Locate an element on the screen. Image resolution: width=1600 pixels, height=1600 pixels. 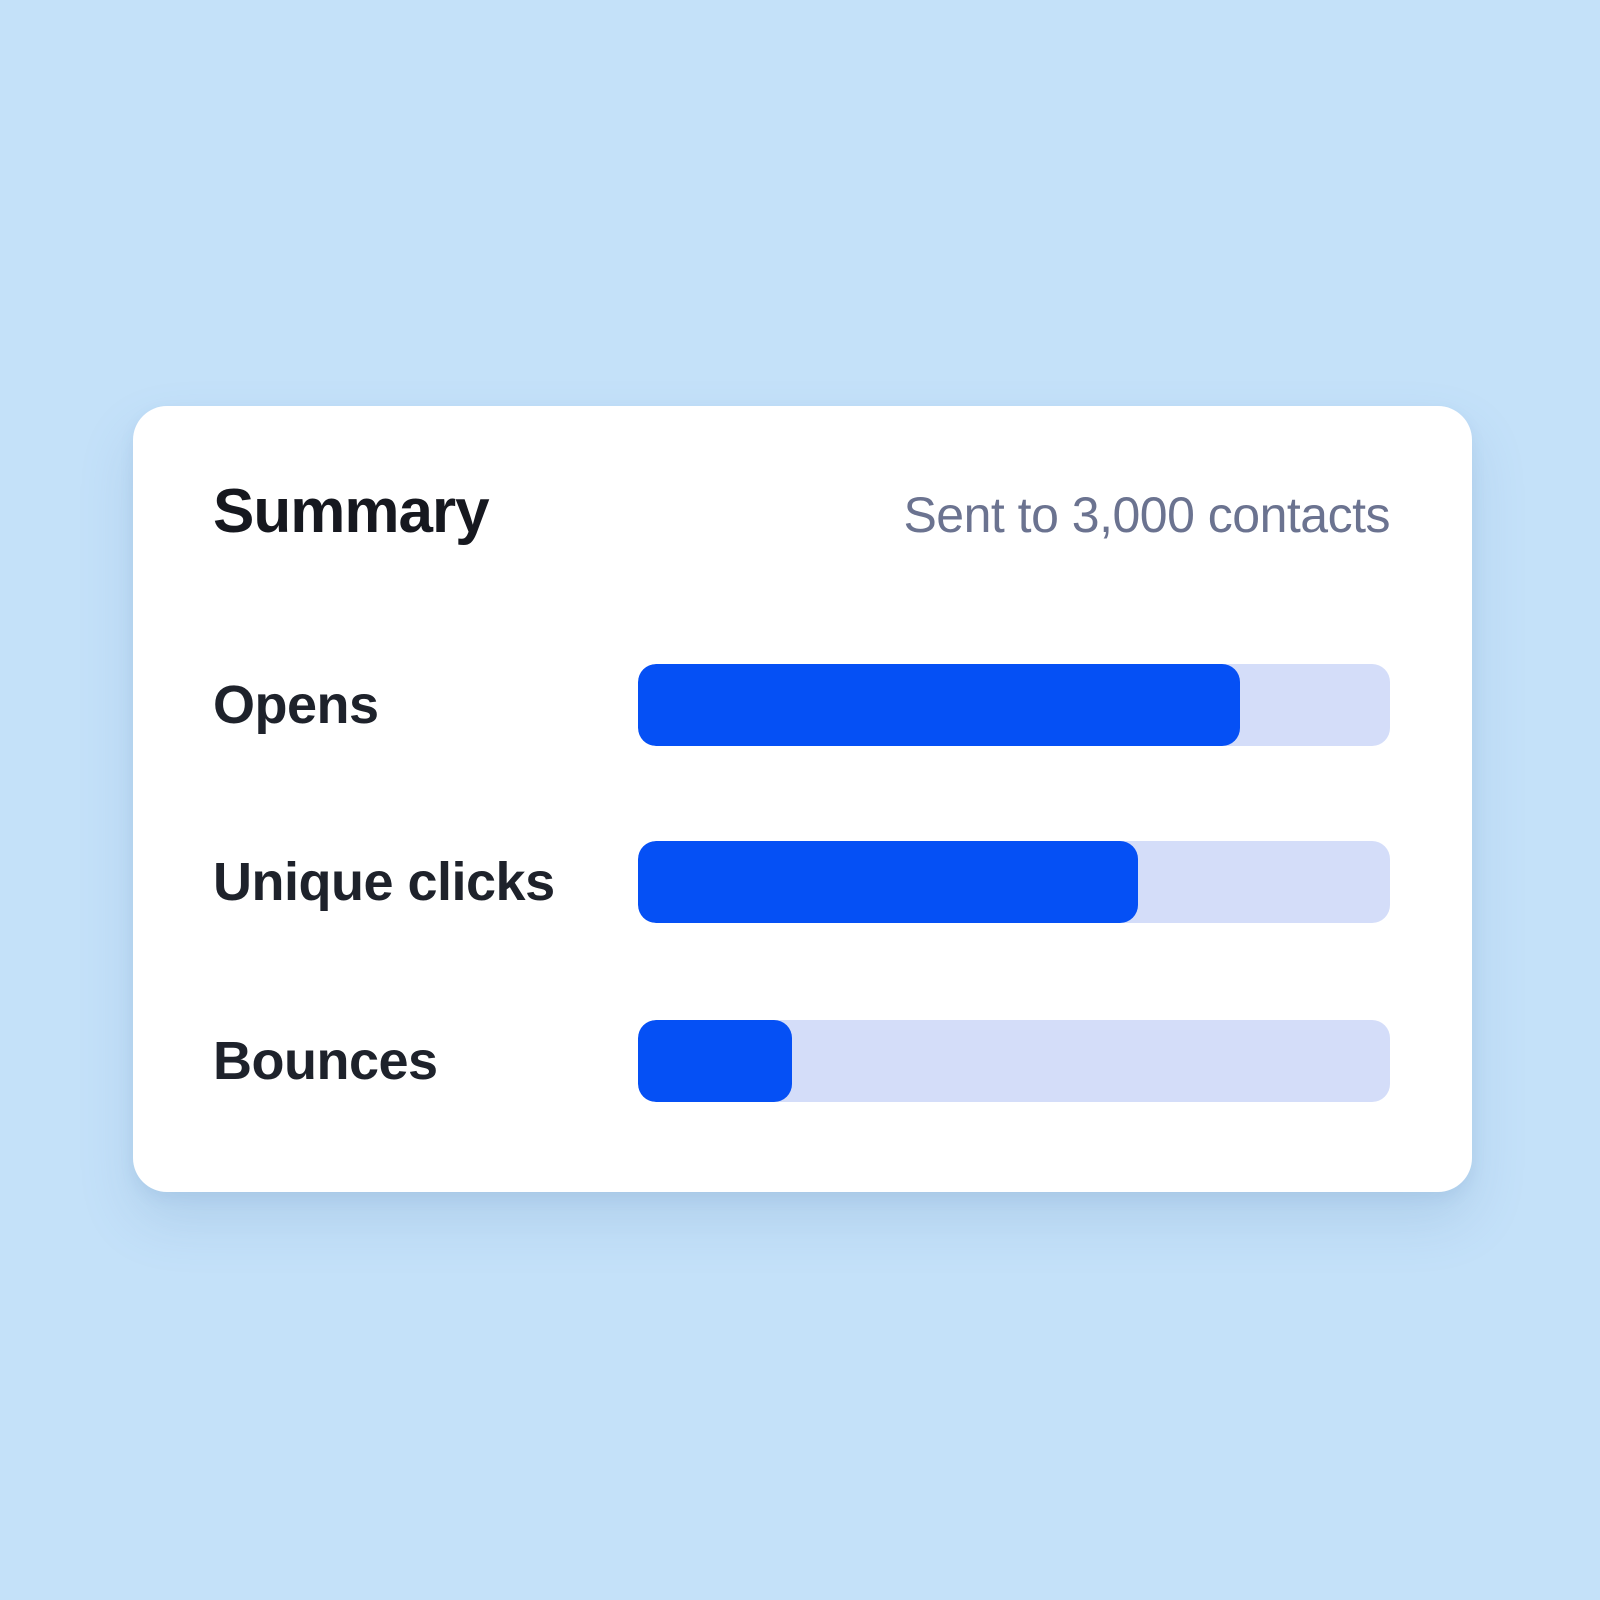
bar-row-bounces: Bounces is located at coordinates (801, 1061).